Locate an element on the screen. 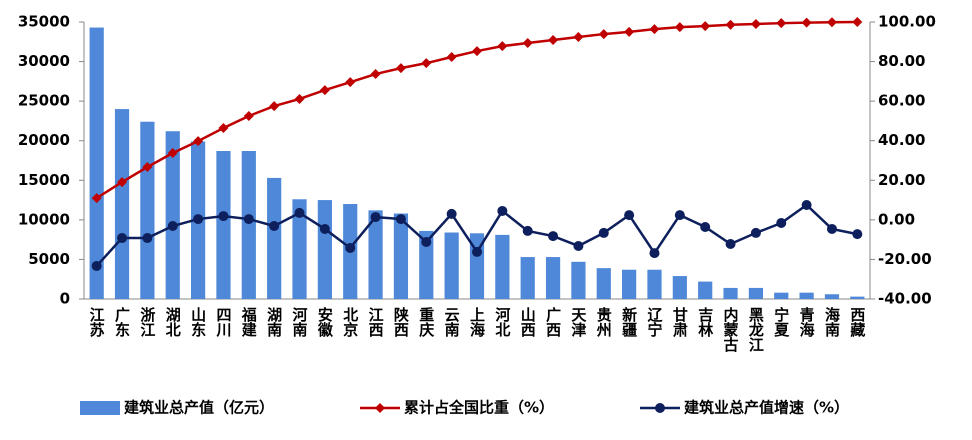 Image resolution: width=972 pixels, height=440 pixels. x-tick-label: 黑龙江 is located at coordinates (756, 330).